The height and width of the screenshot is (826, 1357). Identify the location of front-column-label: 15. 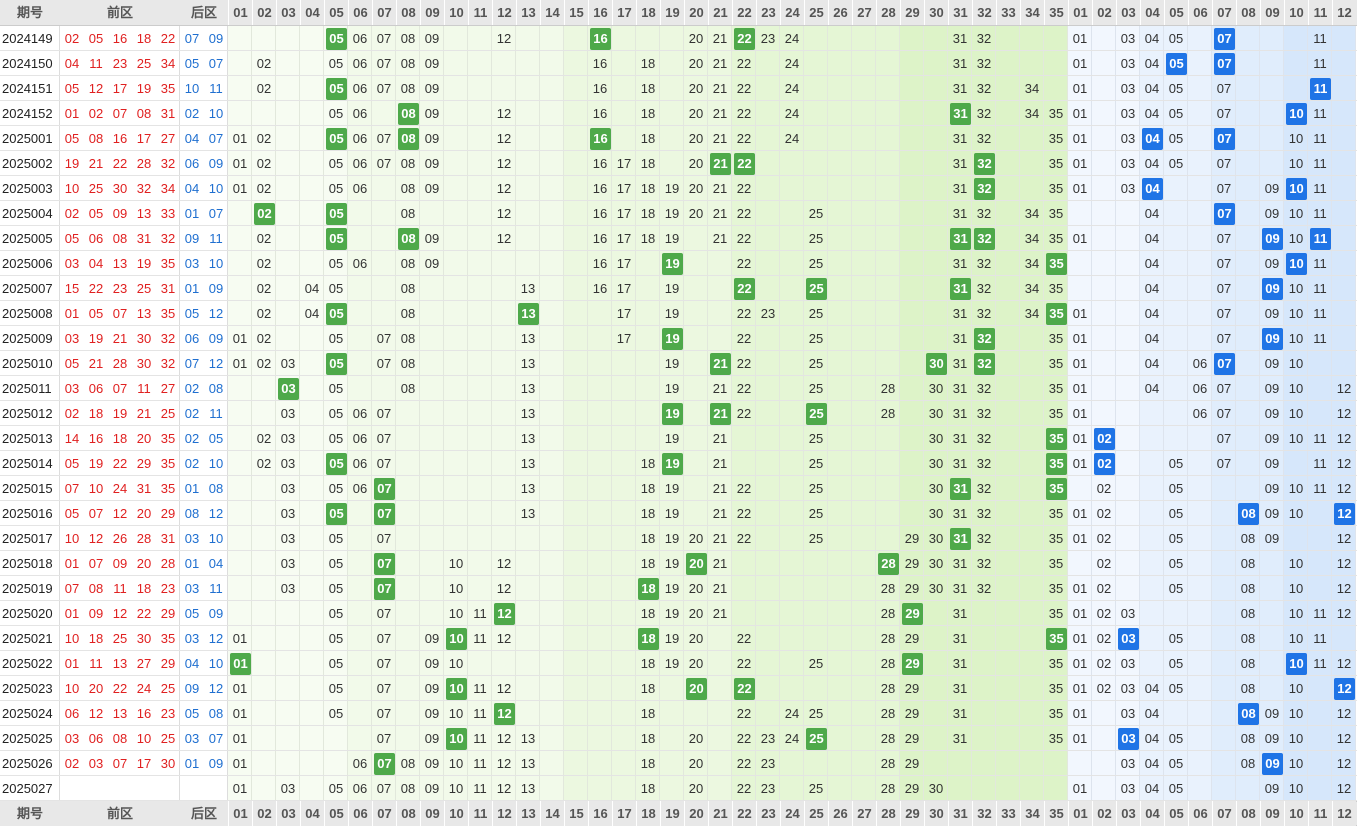
(576, 813).